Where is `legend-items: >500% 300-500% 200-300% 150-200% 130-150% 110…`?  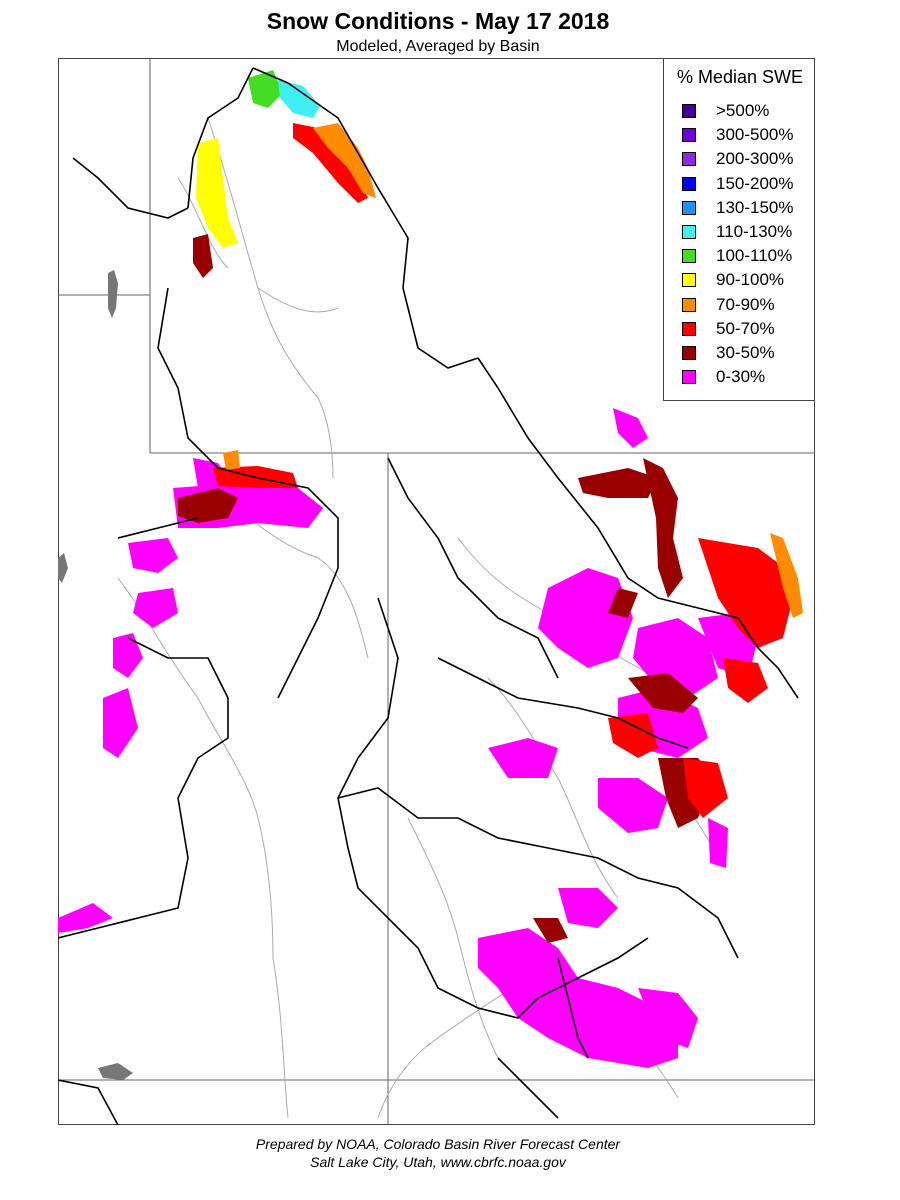
legend-items: >500% 300-500% 200-300% 150-200% 130-150% 110… is located at coordinates (738, 244).